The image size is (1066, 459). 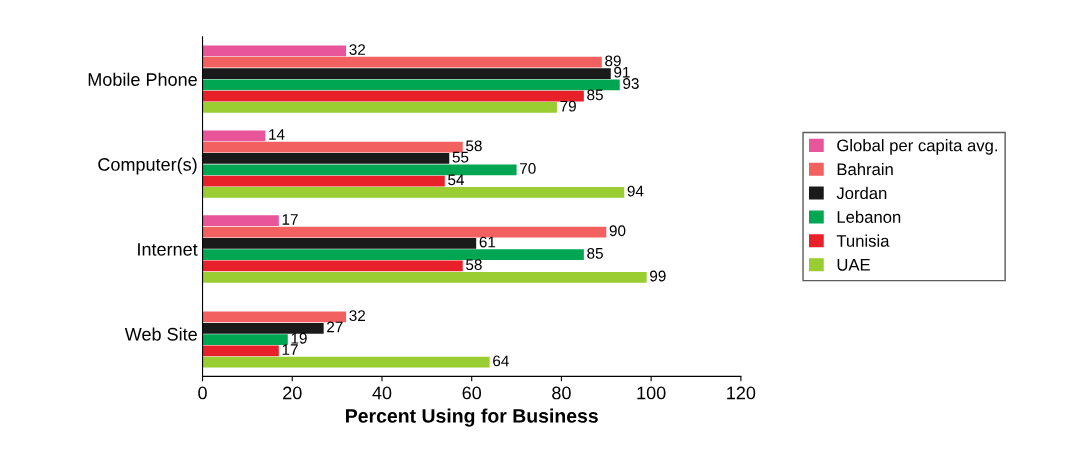 What do you see at coordinates (487, 242) in the screenshot?
I see `data-label: 61` at bounding box center [487, 242].